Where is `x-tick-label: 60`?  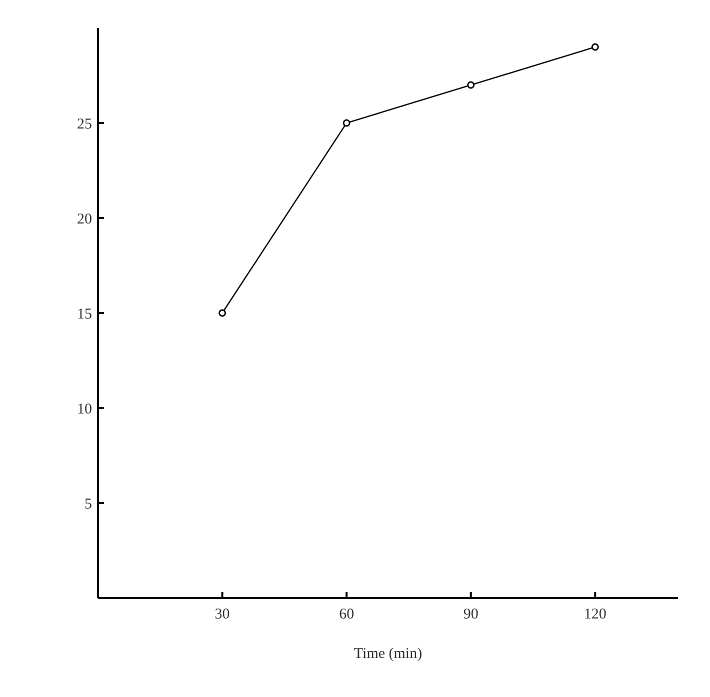
x-tick-label: 60 is located at coordinates (346, 614).